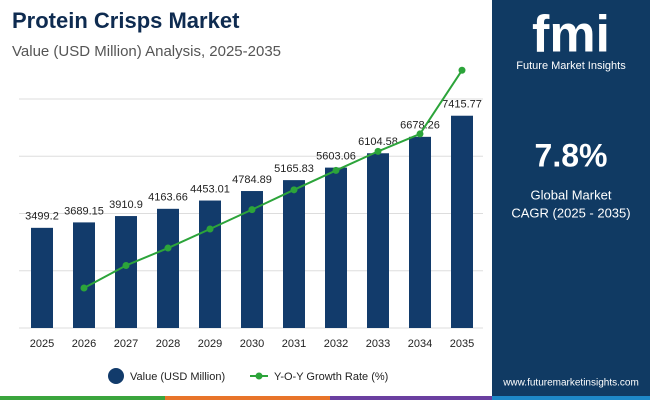  What do you see at coordinates (210, 344) in the screenshot?
I see `x-tick-label: 2029` at bounding box center [210, 344].